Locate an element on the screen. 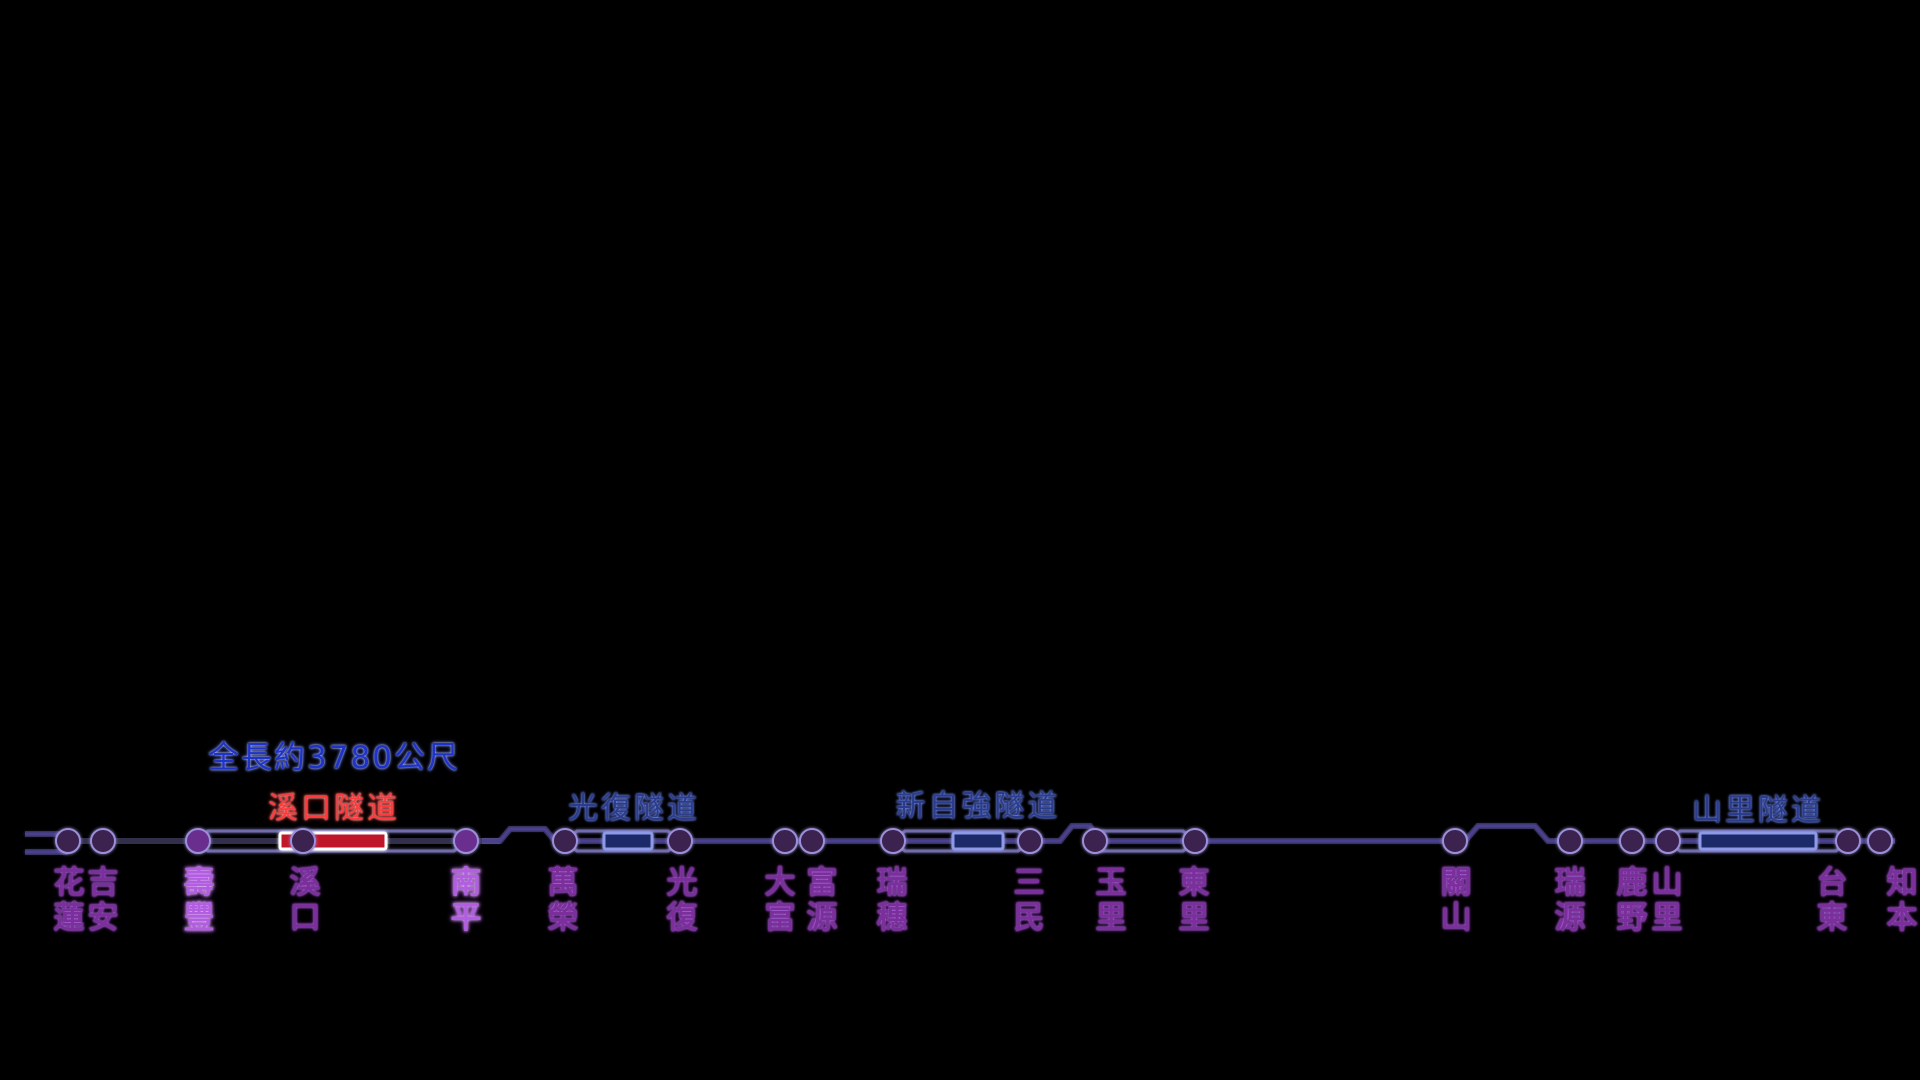  station-label-8: 大富 is located at coordinates (780, 900).